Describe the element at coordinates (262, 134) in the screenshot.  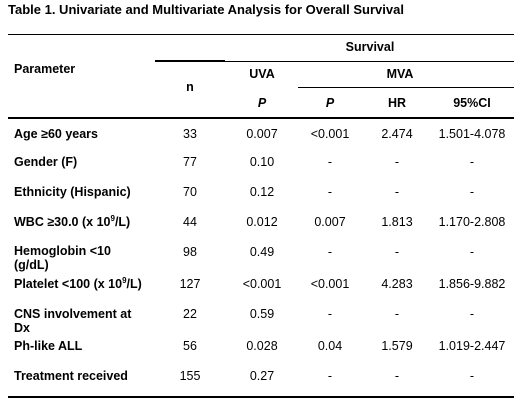
I see `row-uva-p: 0.007` at that location.